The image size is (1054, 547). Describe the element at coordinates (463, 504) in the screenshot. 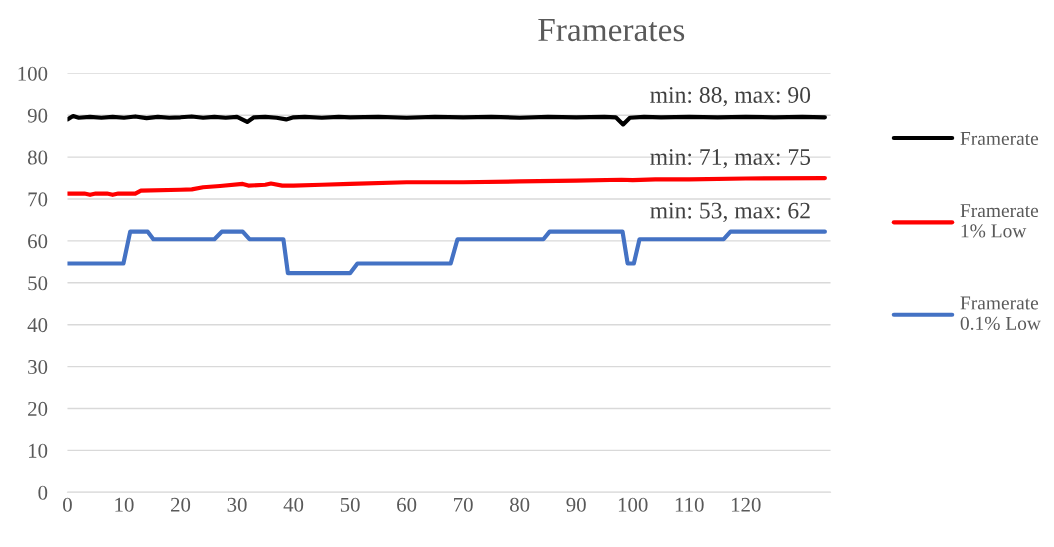

I see `x-tick-label: 70` at that location.